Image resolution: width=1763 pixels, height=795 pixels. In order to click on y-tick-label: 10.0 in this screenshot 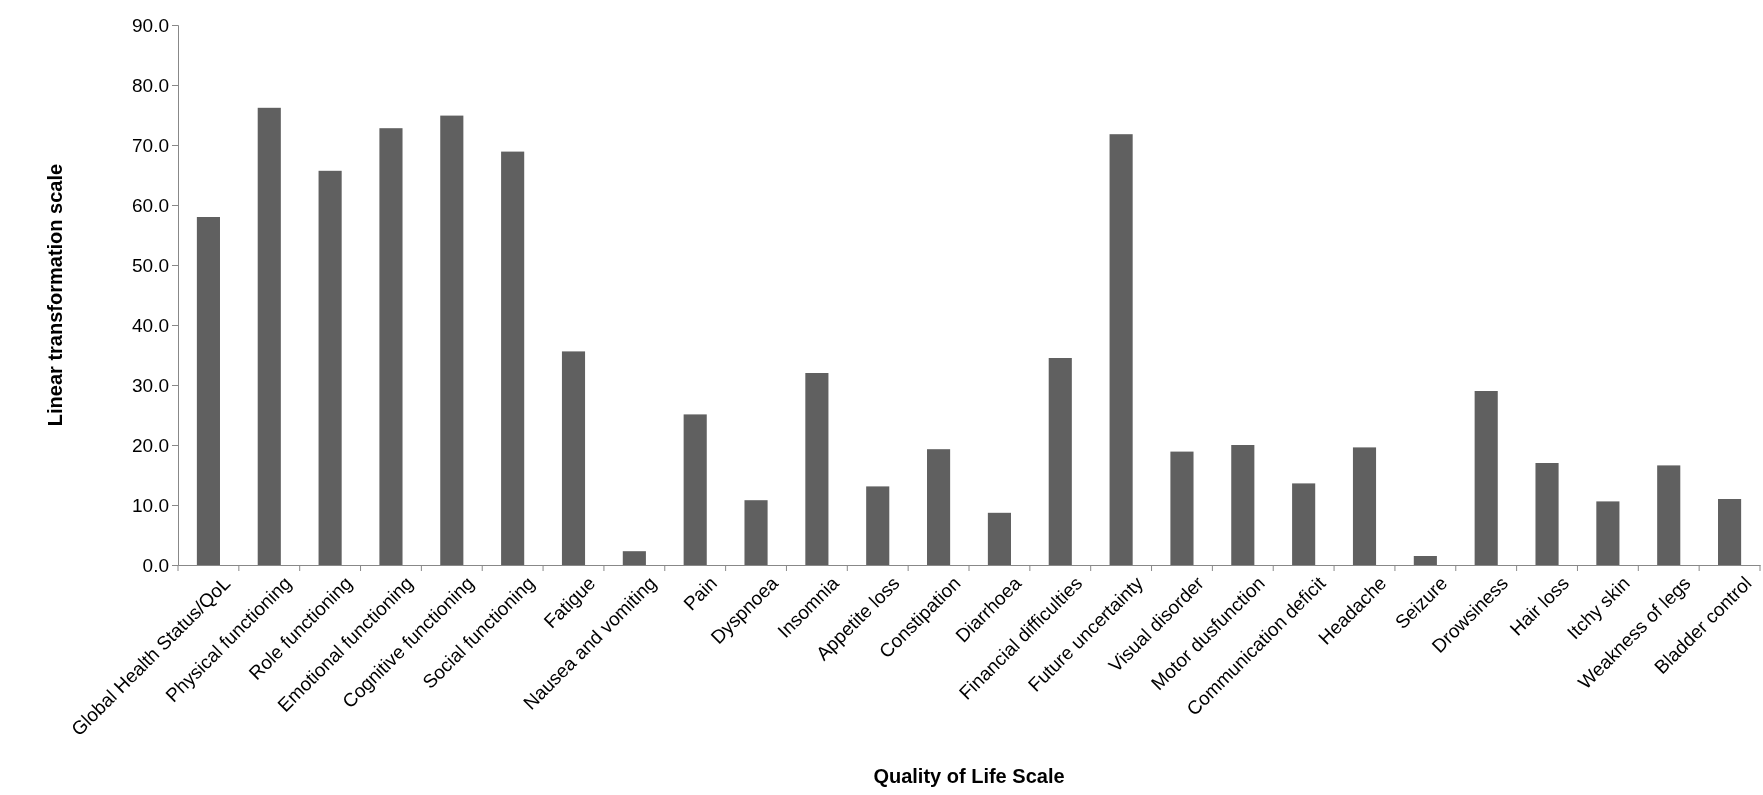, I will do `click(150, 505)`.